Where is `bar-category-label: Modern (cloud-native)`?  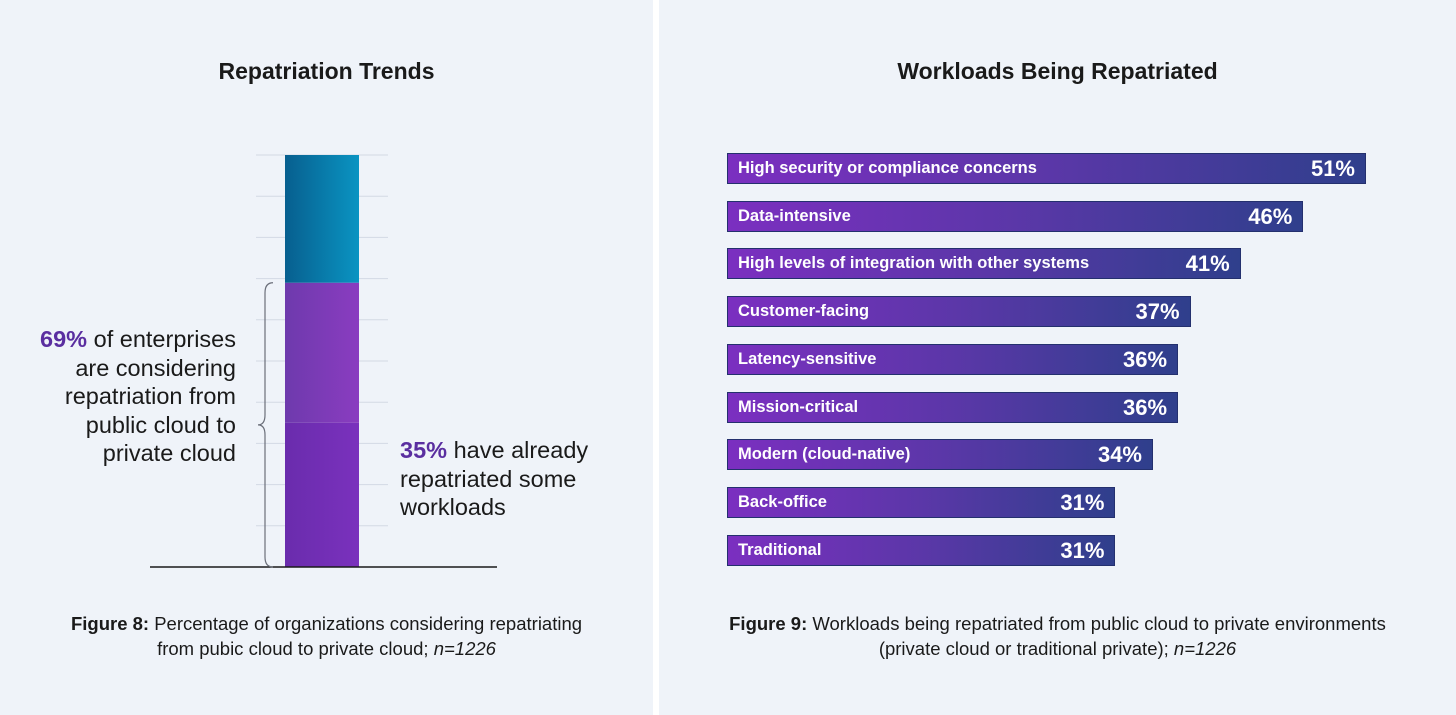
bar-category-label: Modern (cloud-native) is located at coordinates (824, 454).